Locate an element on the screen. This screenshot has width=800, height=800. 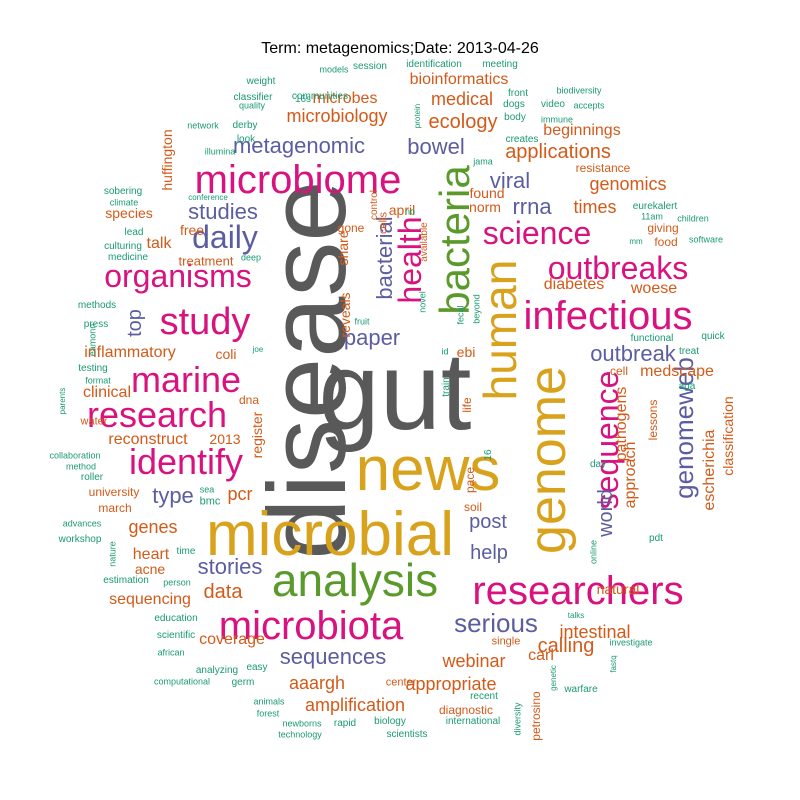
word-fecal: fecal is located at coordinates (460, 315).